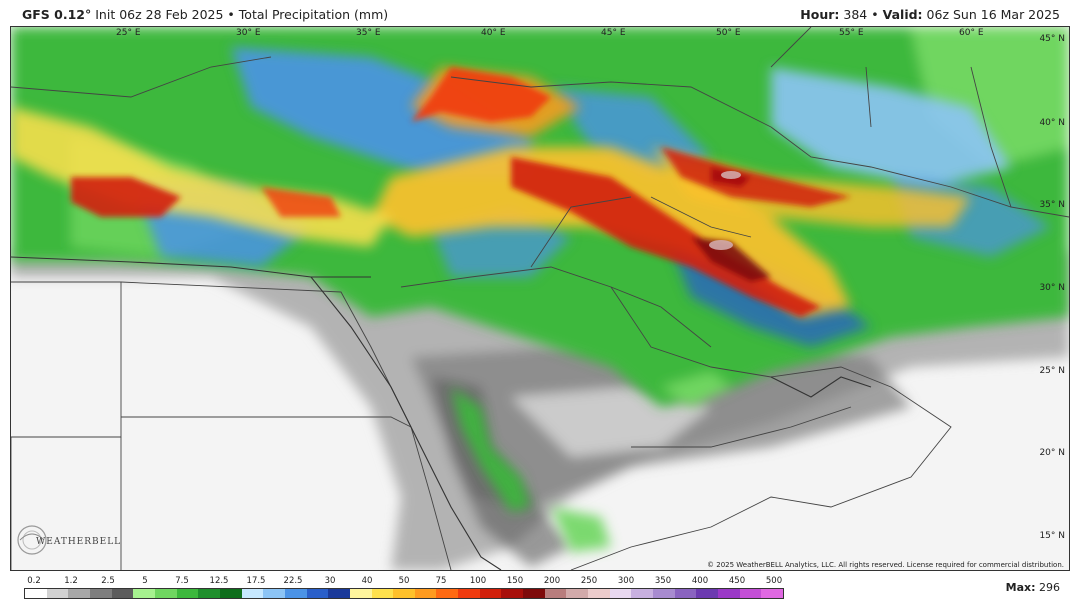 Image resolution: width=1080 pixels, height=608 pixels. Describe the element at coordinates (515, 581) in the screenshot. I see `legend-tick-label: 150` at that location.